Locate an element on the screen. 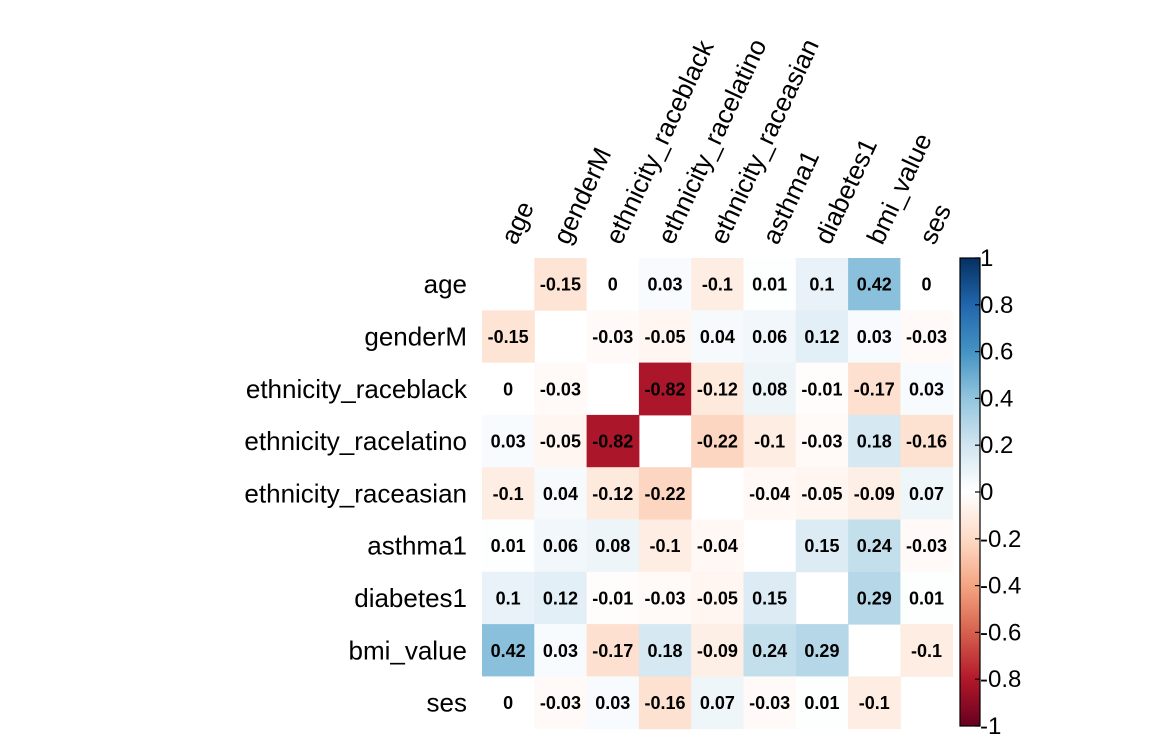  color-legend: 1 0.8 0.6 0.4 0.2 0 -0.2 -0.4 -0.6 -0.8 -1 is located at coordinates (990, 492).